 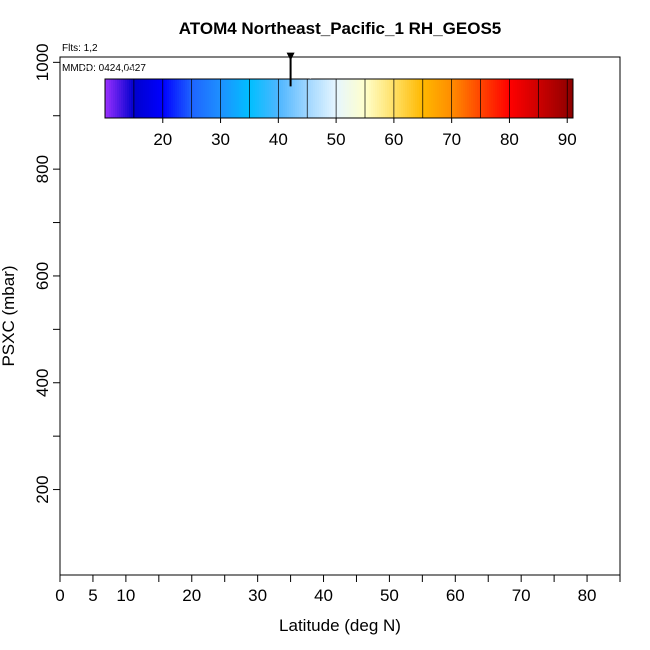 What do you see at coordinates (339, 98) in the screenshot?
I see `colorbar-frame` at bounding box center [339, 98].